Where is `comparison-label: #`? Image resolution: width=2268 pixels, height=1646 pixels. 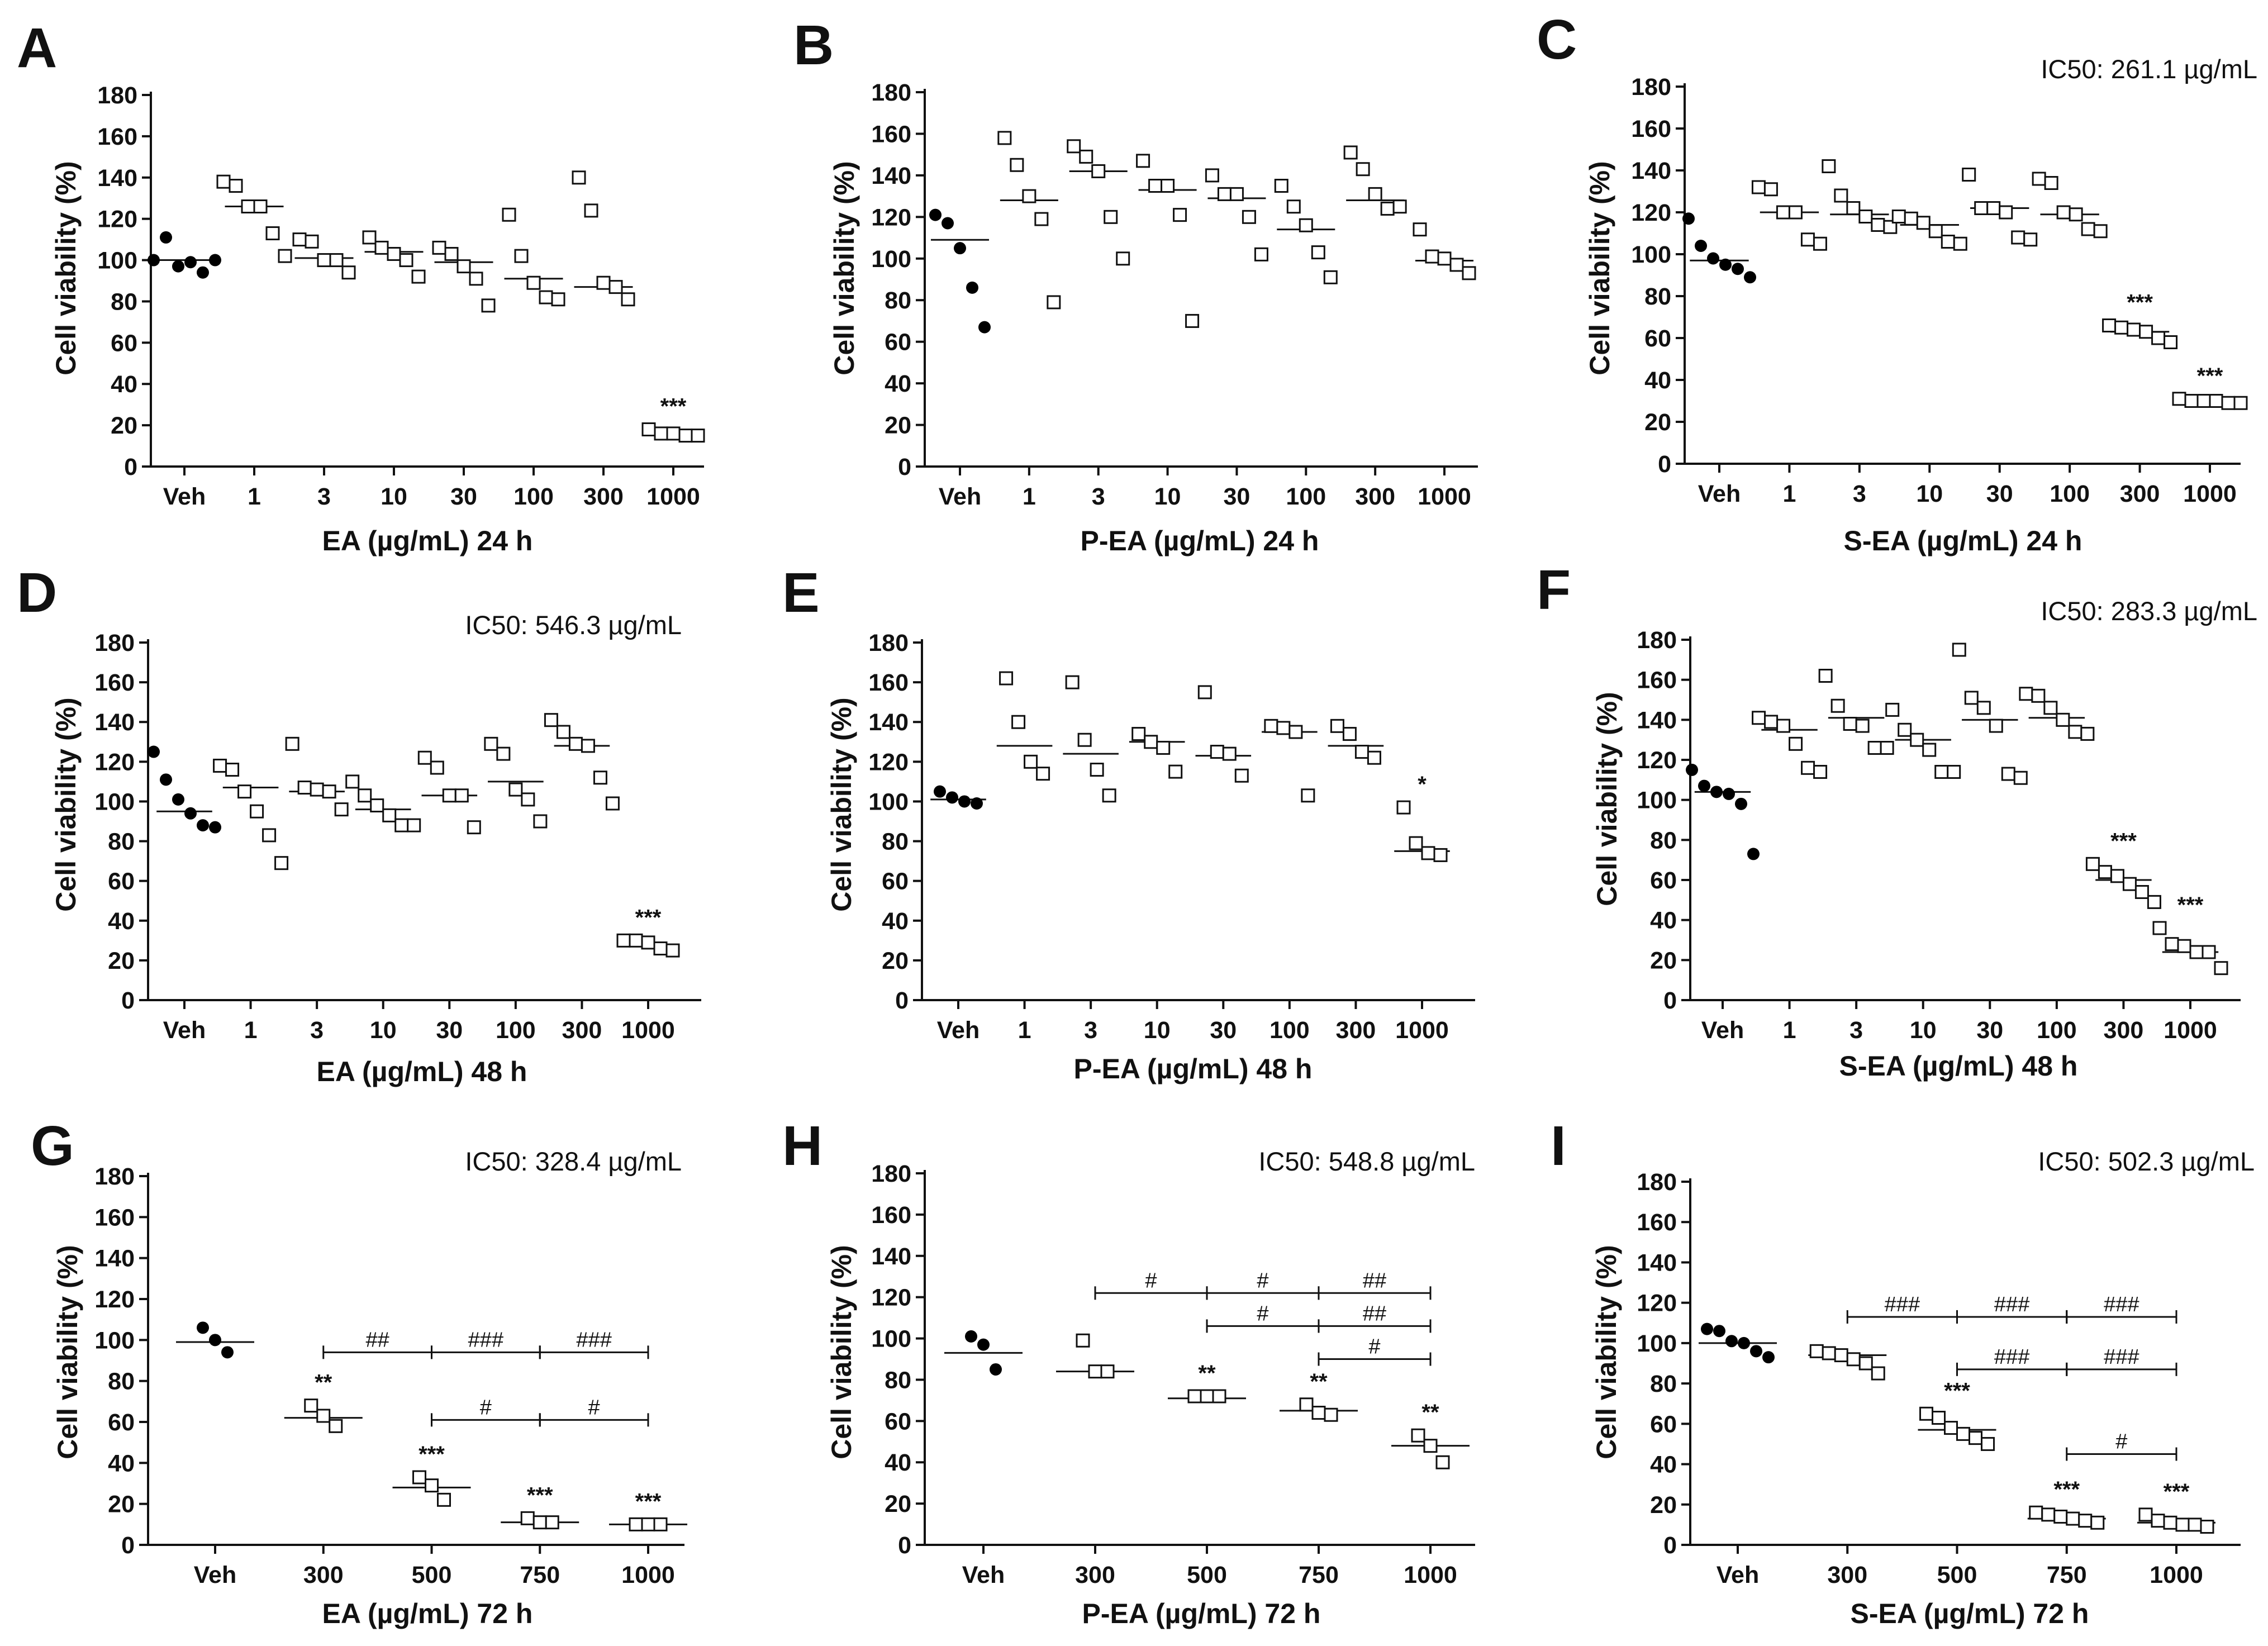
comparison-label: # is located at coordinates (594, 1408).